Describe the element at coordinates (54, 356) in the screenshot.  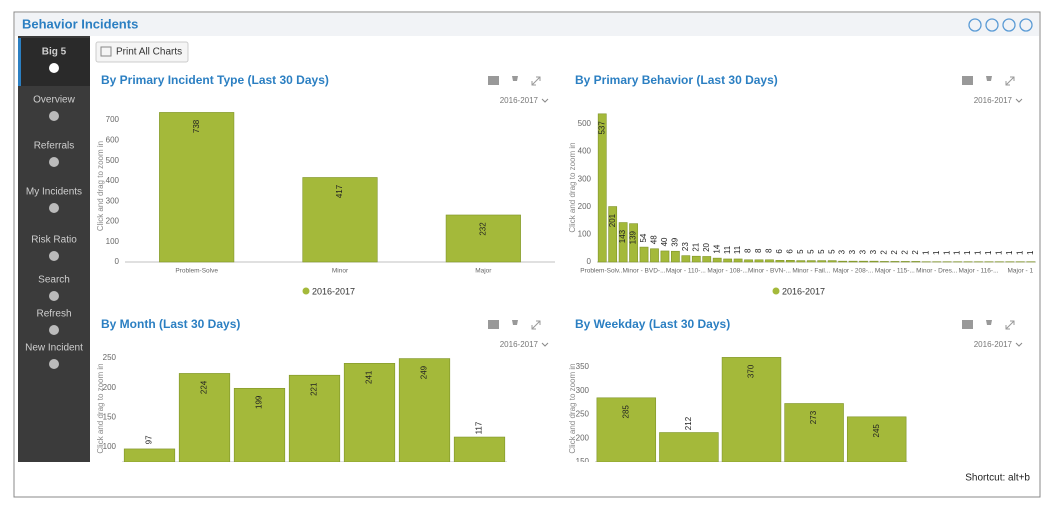
I see `sidebar-item: New Incident` at that location.